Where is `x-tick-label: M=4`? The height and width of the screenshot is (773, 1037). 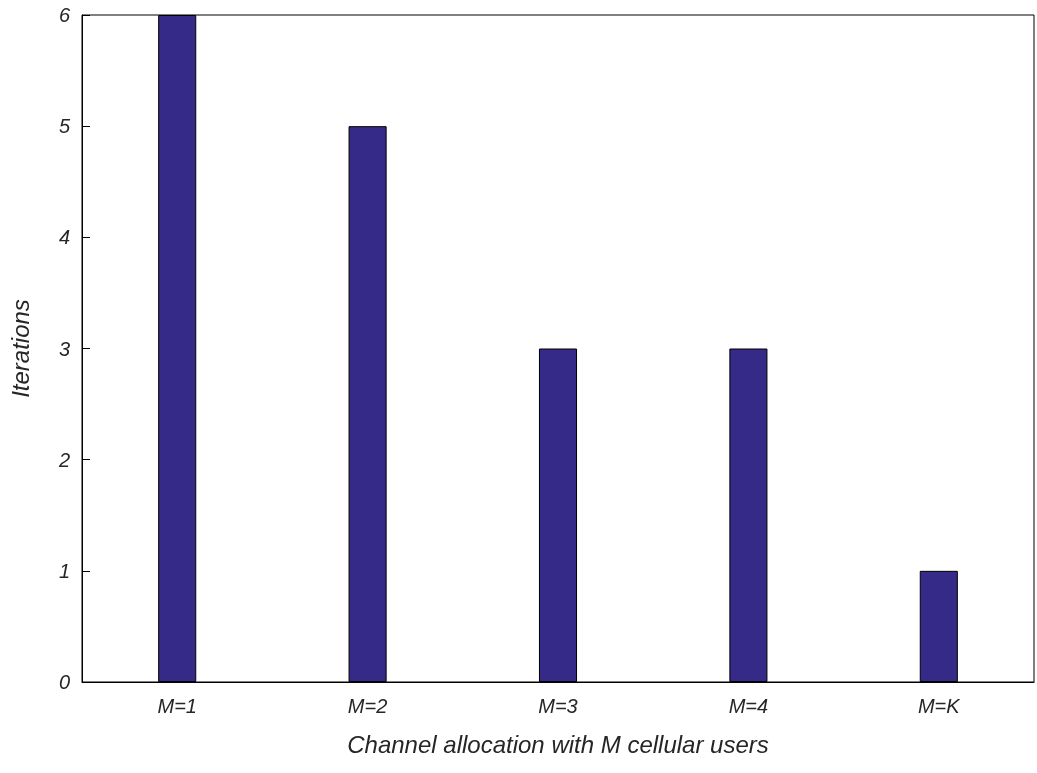 x-tick-label: M=4 is located at coordinates (748, 706).